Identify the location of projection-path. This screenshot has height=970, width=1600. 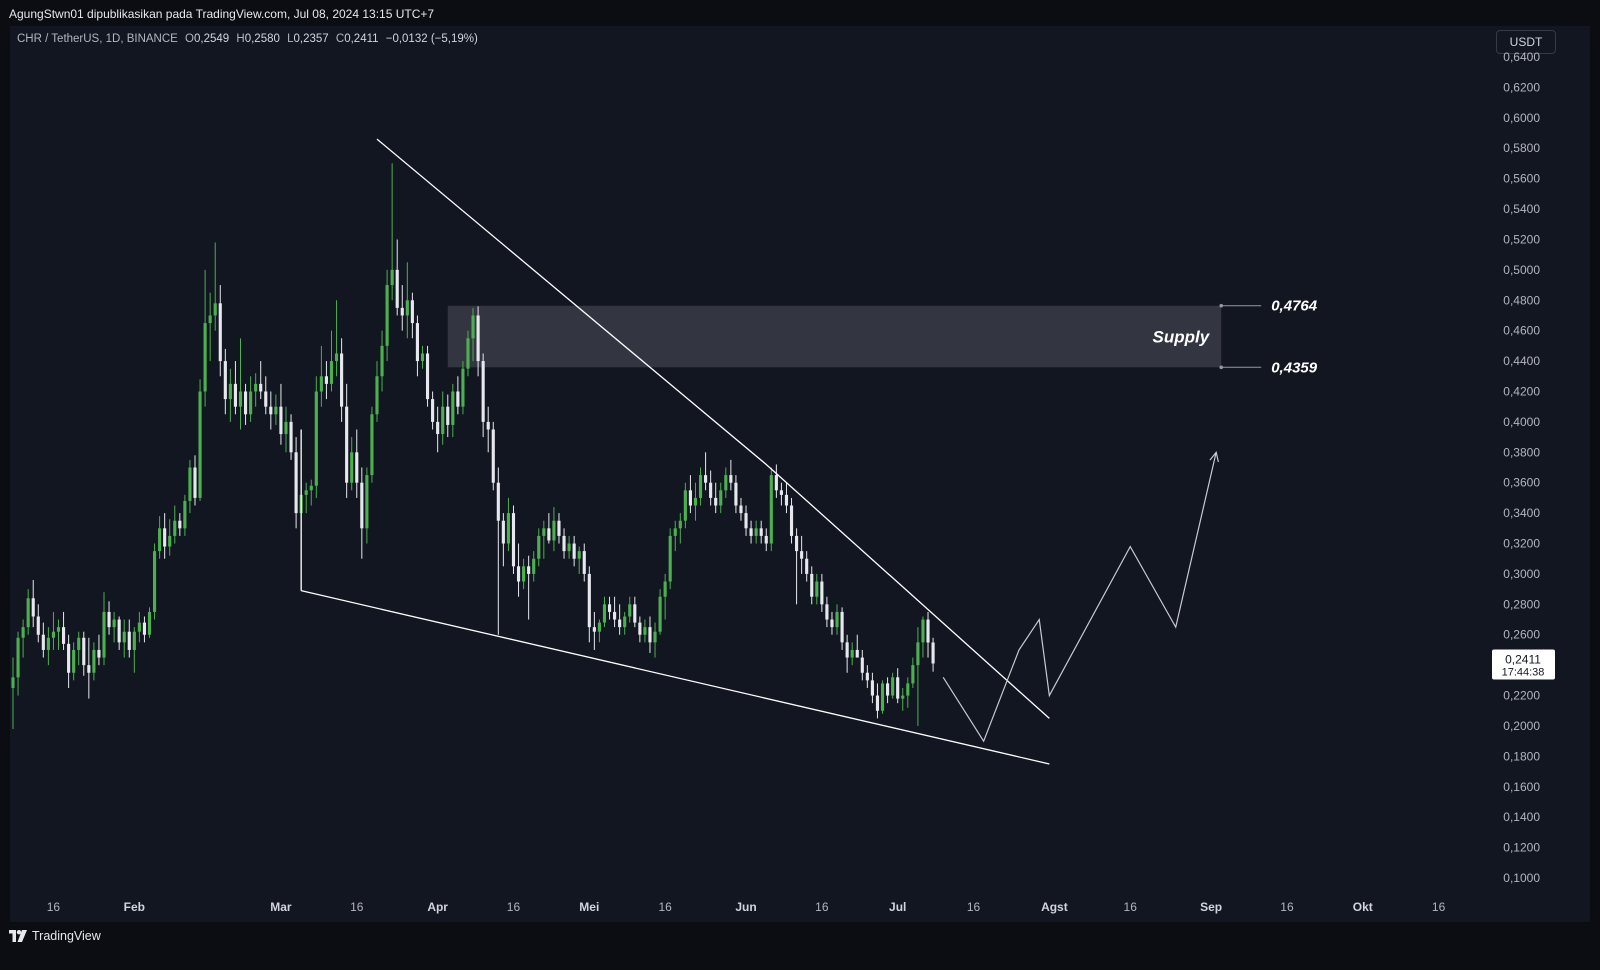
(1079, 597).